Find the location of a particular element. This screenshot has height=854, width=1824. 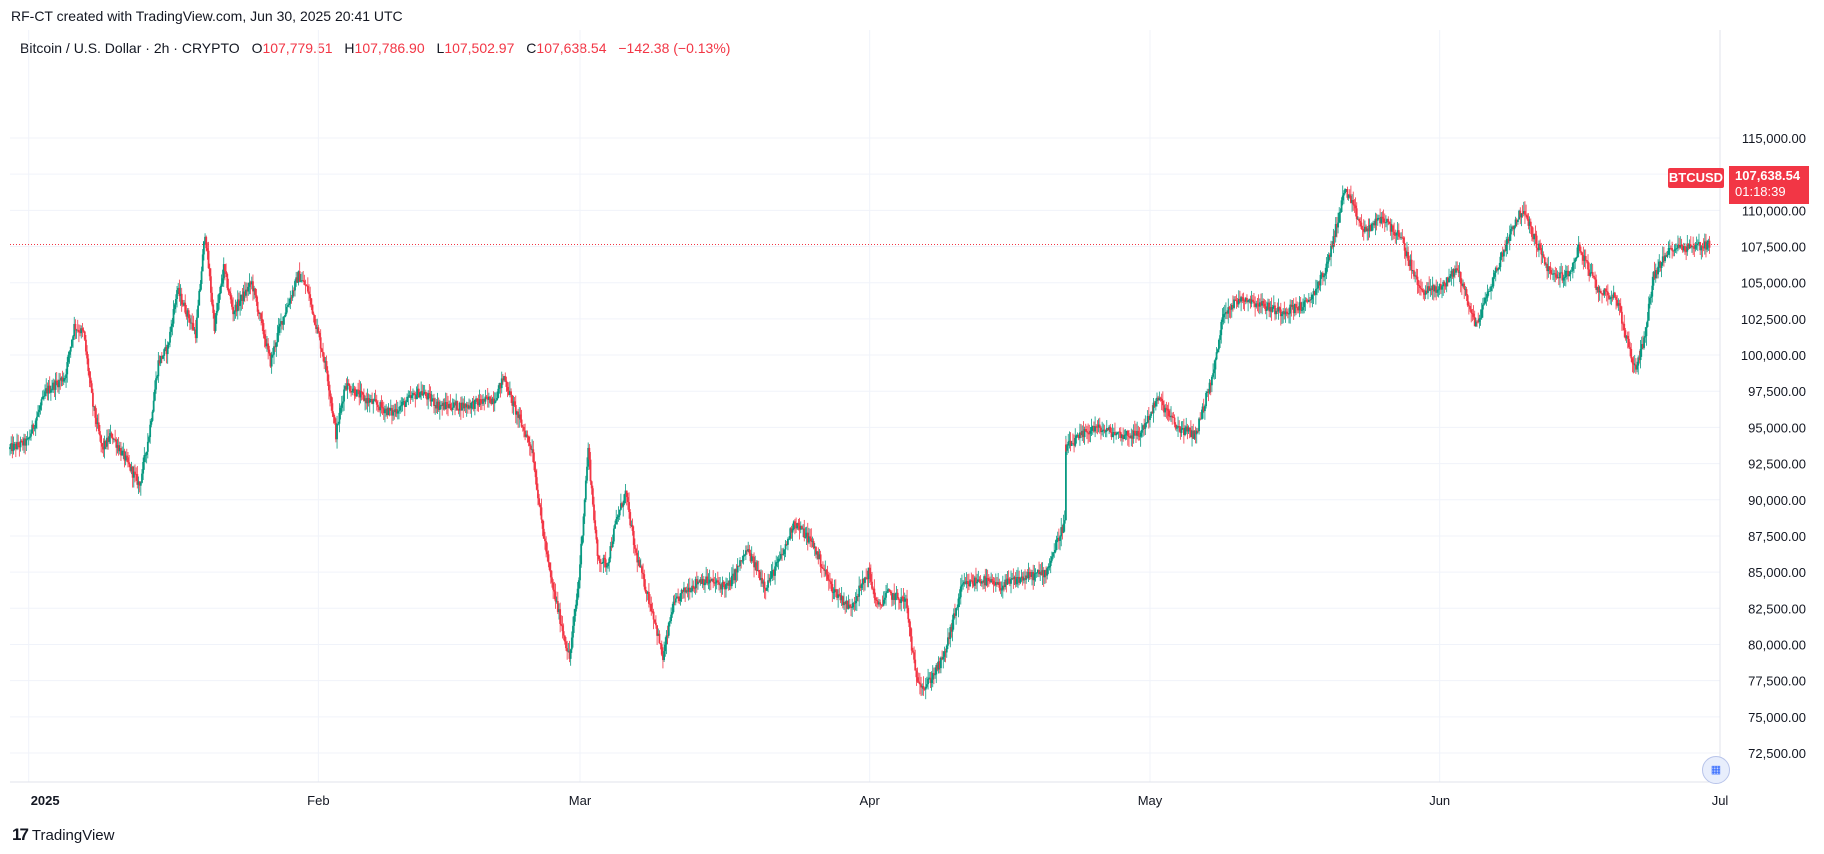

price-tick-label: 82,500.00 is located at coordinates (1777, 608).